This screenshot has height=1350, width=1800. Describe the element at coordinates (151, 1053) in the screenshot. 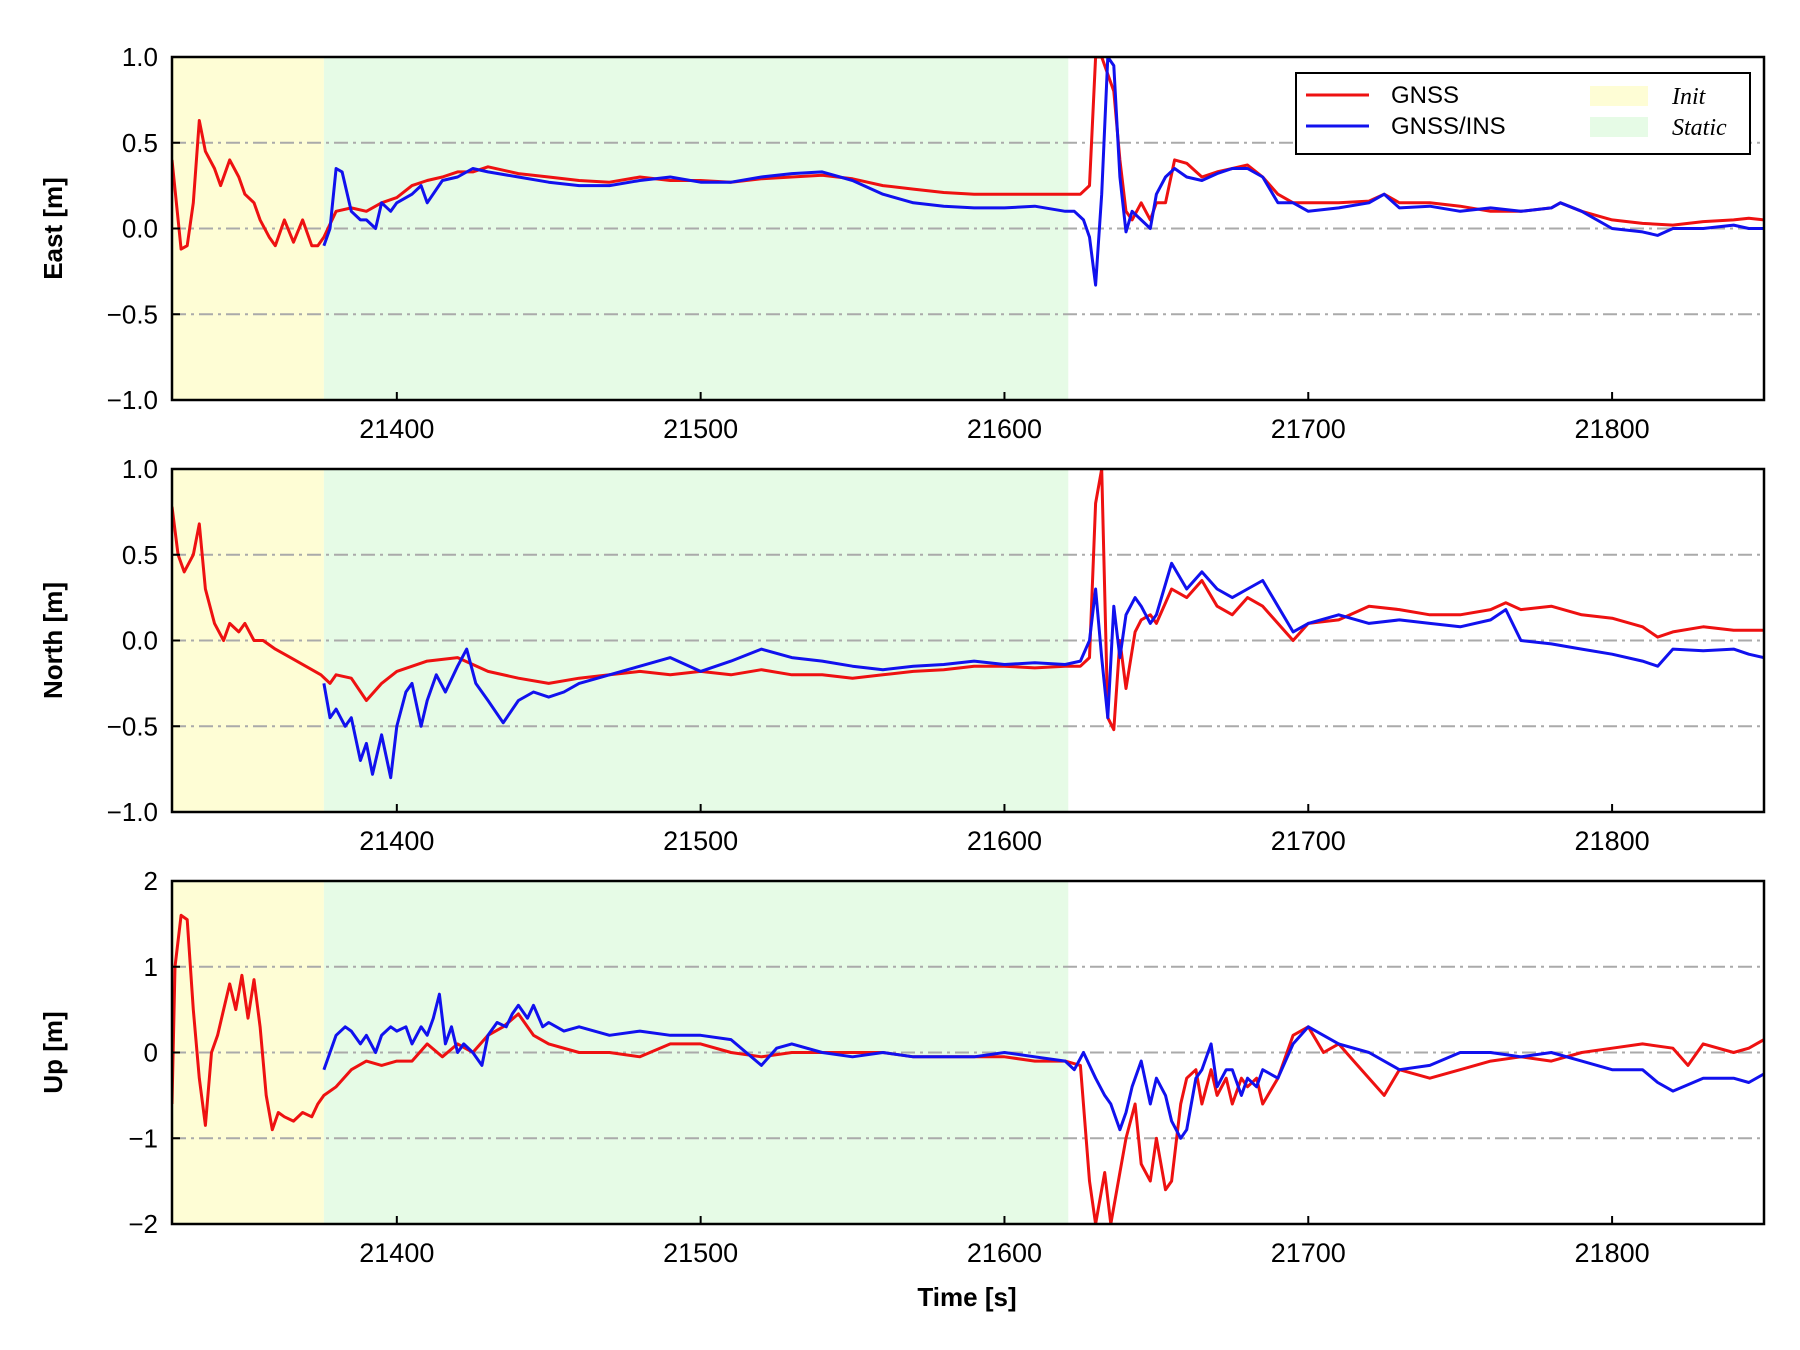

I see `y-tick-label: 0` at that location.